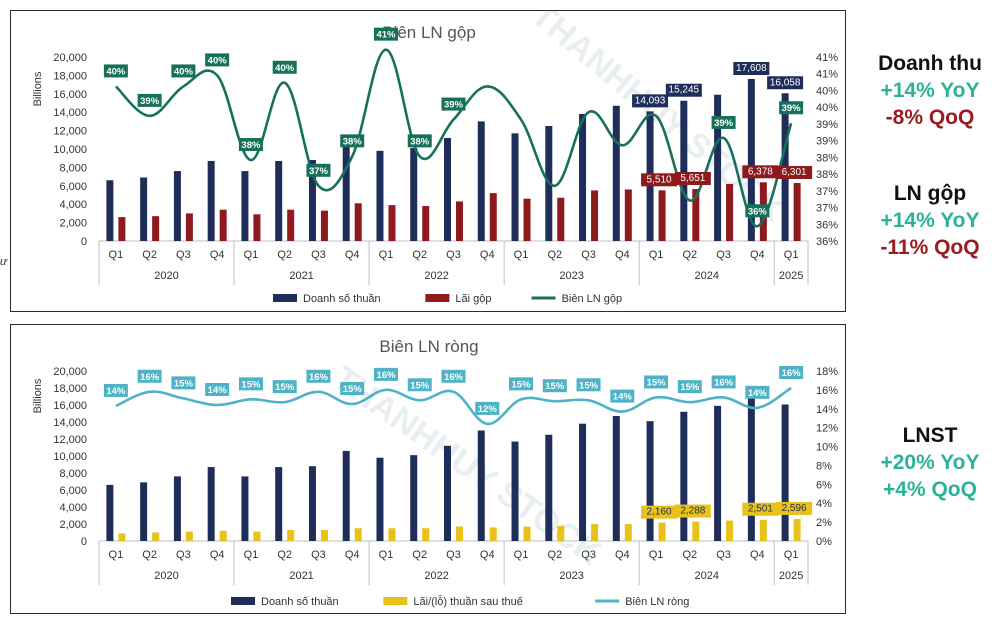  I want to click on gross-profit-summary-title: LN gộp, so click(930, 193).